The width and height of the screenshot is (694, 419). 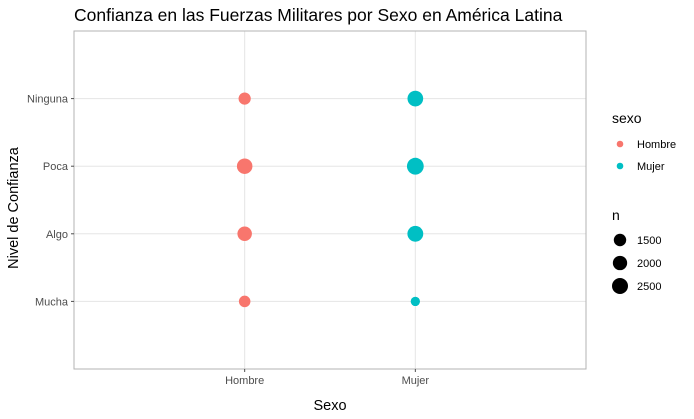 What do you see at coordinates (57, 235) in the screenshot?
I see `y-tick-label: Algo` at bounding box center [57, 235].